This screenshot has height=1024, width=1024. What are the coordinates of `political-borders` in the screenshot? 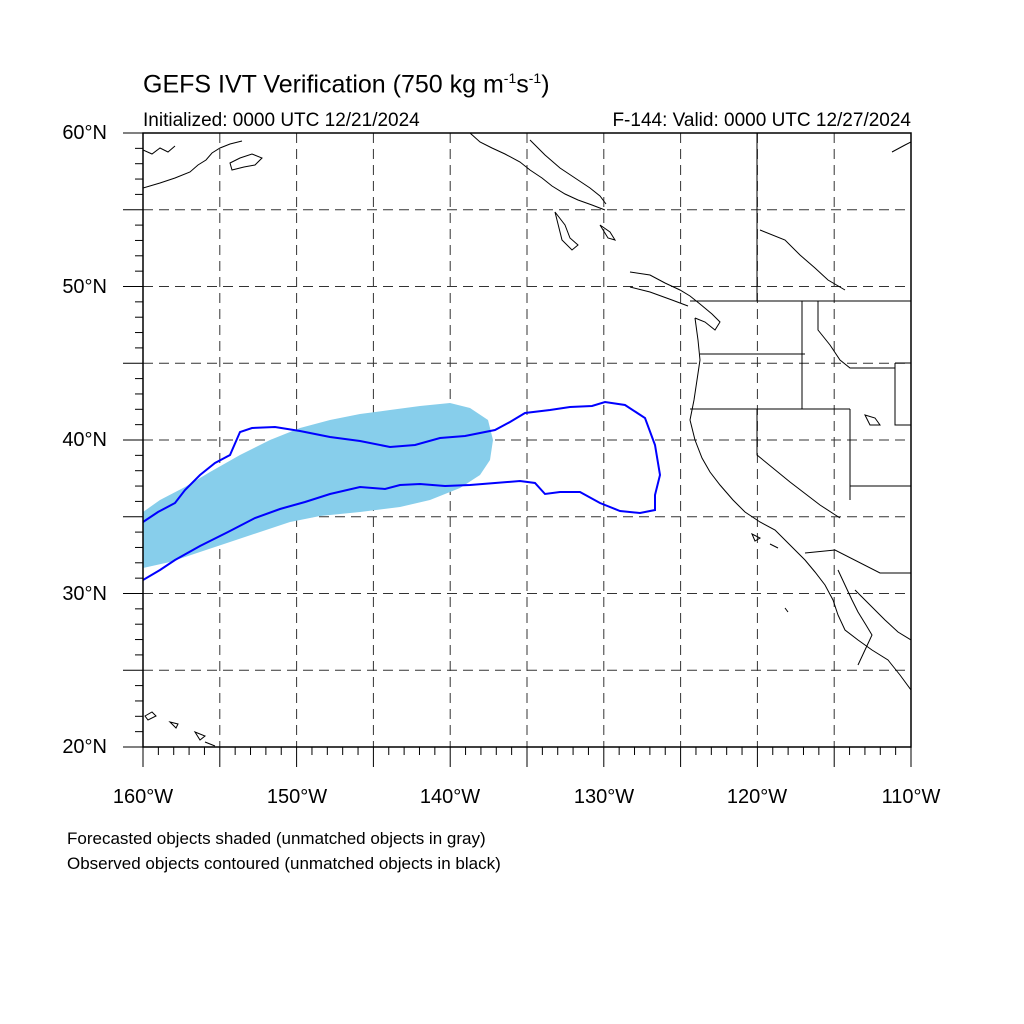 It's located at (800, 353).